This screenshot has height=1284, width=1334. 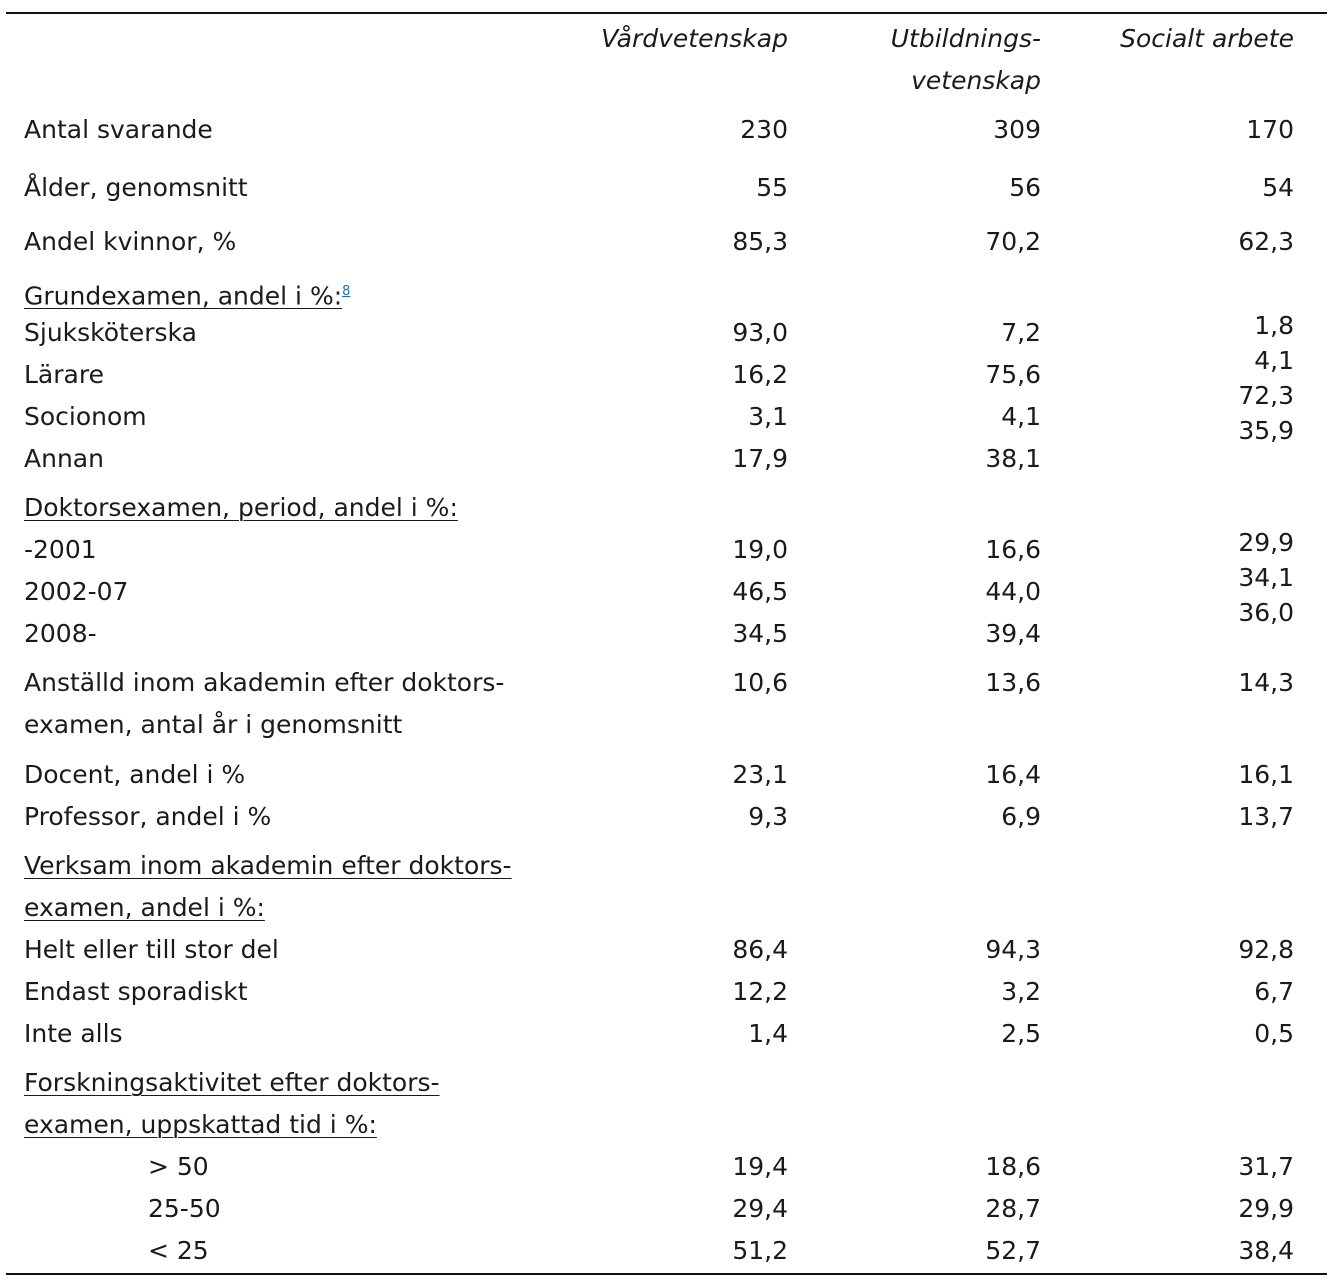 I want to click on cell-helt-col1: 86,4, so click(x=760, y=949).